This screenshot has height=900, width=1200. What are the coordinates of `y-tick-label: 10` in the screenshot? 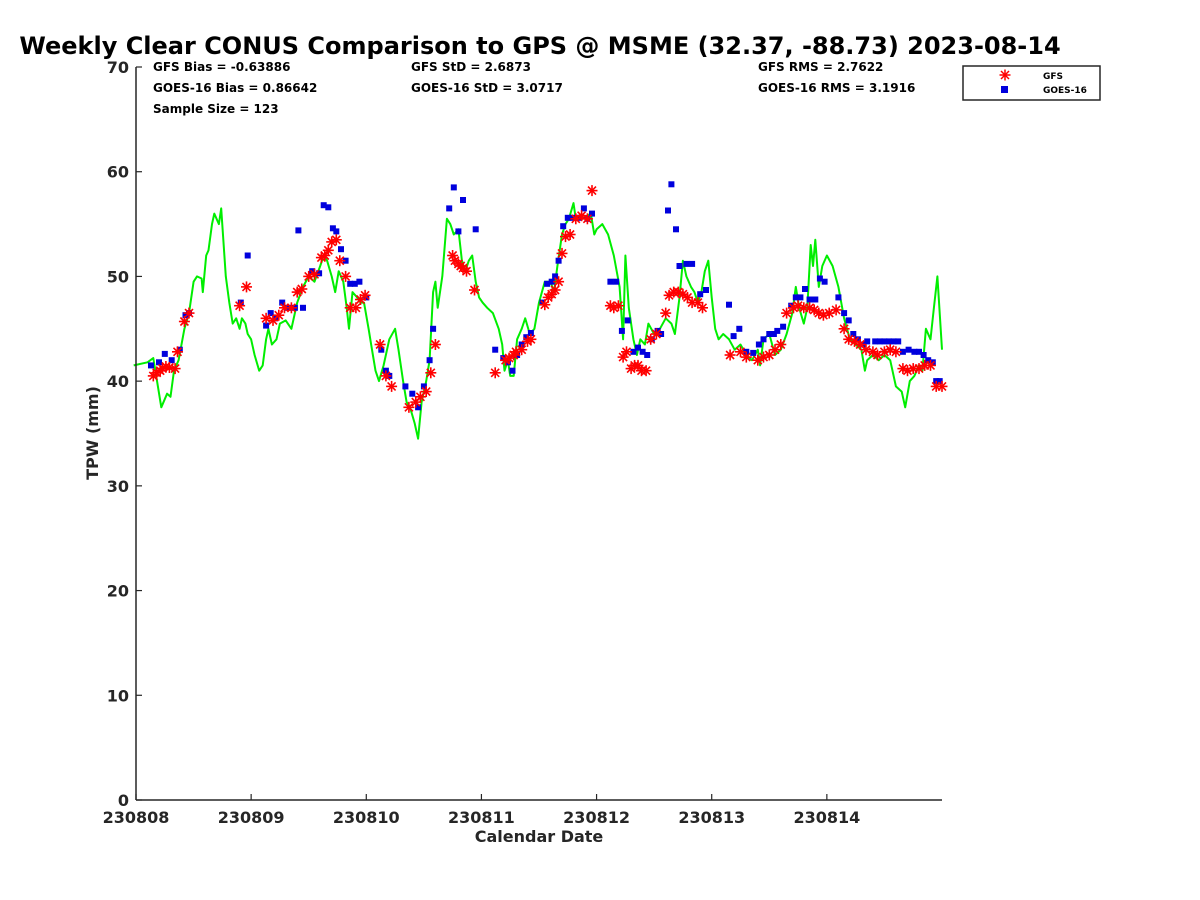 It's located at (118, 695).